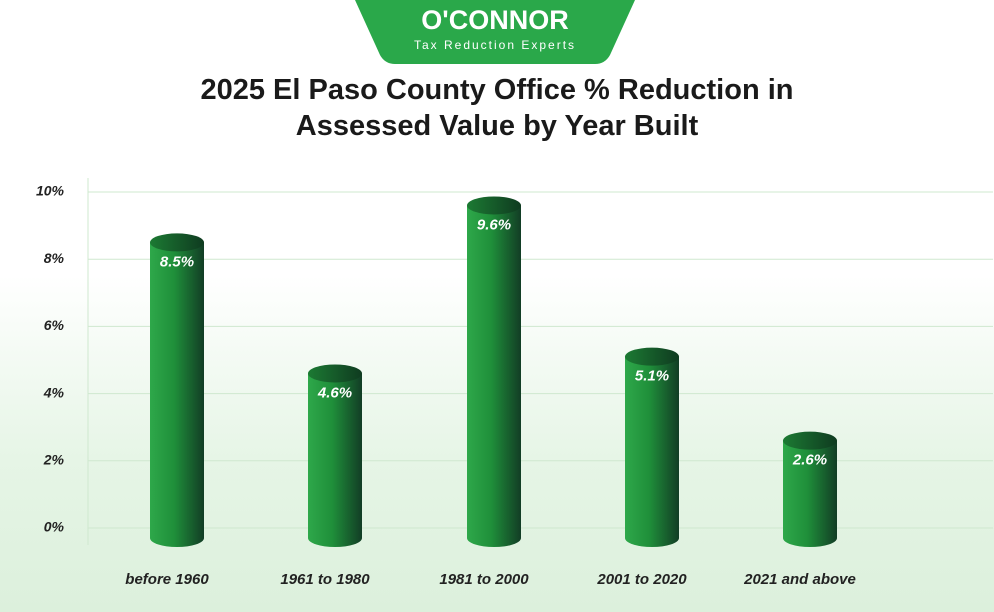  What do you see at coordinates (494, 20) in the screenshot?
I see `logo-name: O'CONNOR` at bounding box center [494, 20].